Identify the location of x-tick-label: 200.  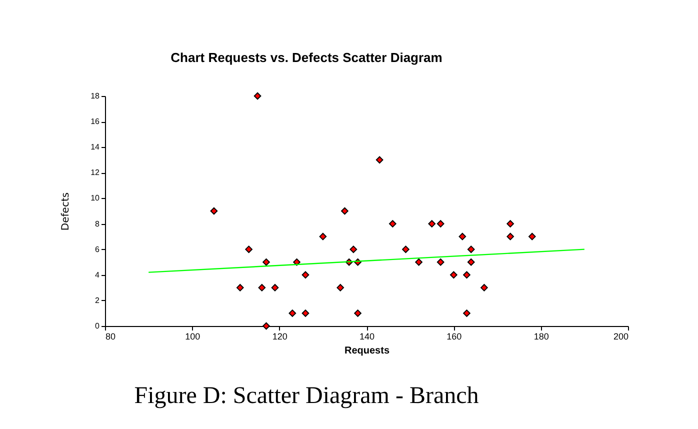
(620, 337).